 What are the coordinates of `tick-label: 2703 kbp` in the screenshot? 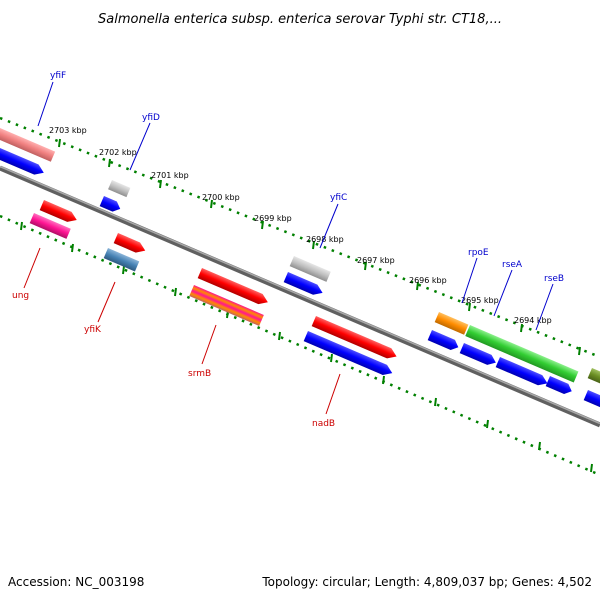 It's located at (68, 130).